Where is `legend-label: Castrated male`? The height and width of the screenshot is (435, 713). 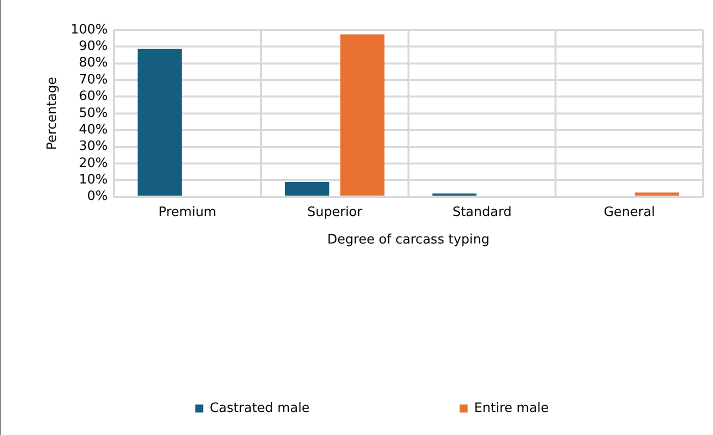
legend-label: Castrated male is located at coordinates (260, 408).